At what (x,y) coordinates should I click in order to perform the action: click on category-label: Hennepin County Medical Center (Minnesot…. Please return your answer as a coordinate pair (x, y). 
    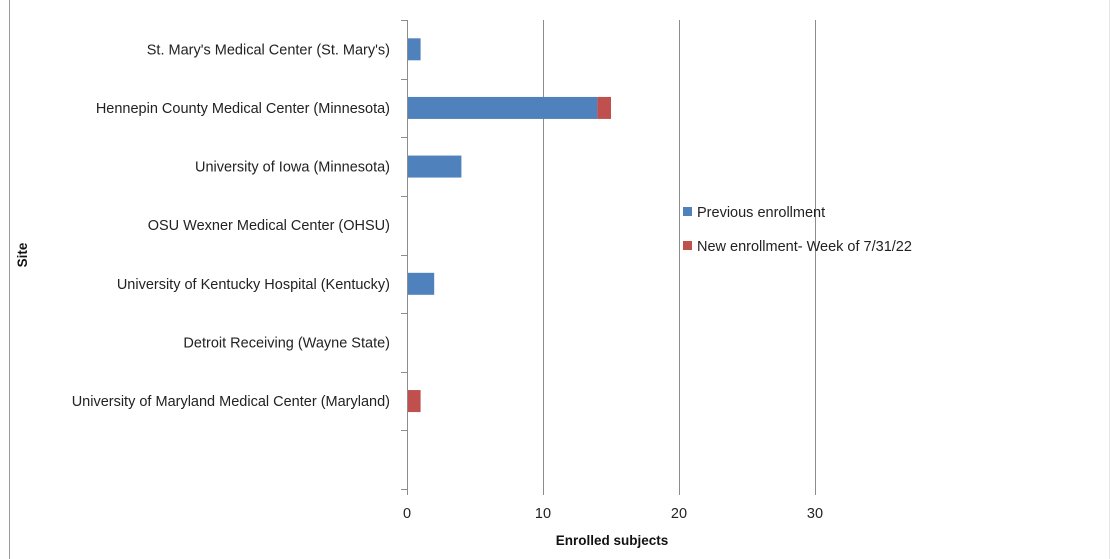
    Looking at the image, I should click on (243, 109).